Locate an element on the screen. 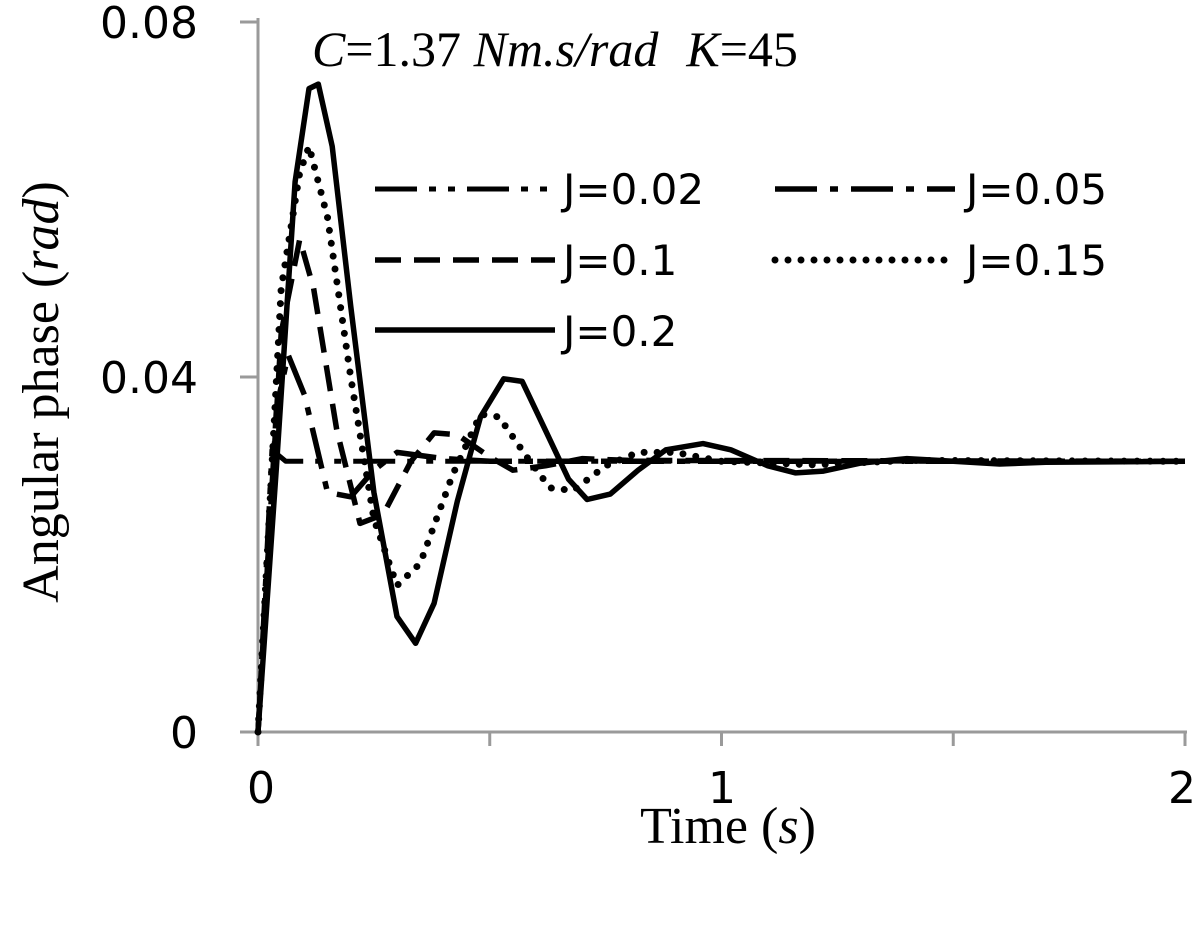 The width and height of the screenshot is (1200, 949). x-tick-label-0: 0 is located at coordinates (261, 788).